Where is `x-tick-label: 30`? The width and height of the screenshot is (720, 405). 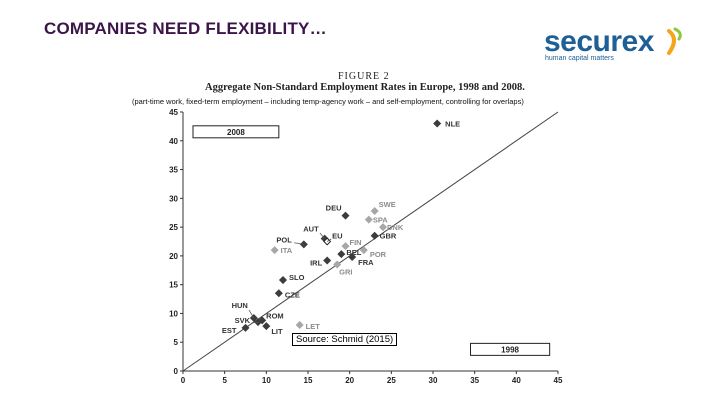 x-tick-label: 30 is located at coordinates (433, 380).